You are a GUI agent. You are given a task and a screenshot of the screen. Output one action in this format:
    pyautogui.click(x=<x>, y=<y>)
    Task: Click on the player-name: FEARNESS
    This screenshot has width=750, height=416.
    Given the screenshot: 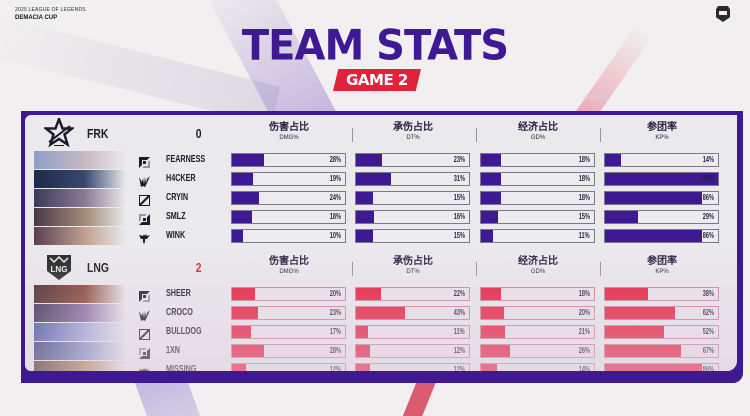 What is the action you would take?
    pyautogui.click(x=186, y=159)
    